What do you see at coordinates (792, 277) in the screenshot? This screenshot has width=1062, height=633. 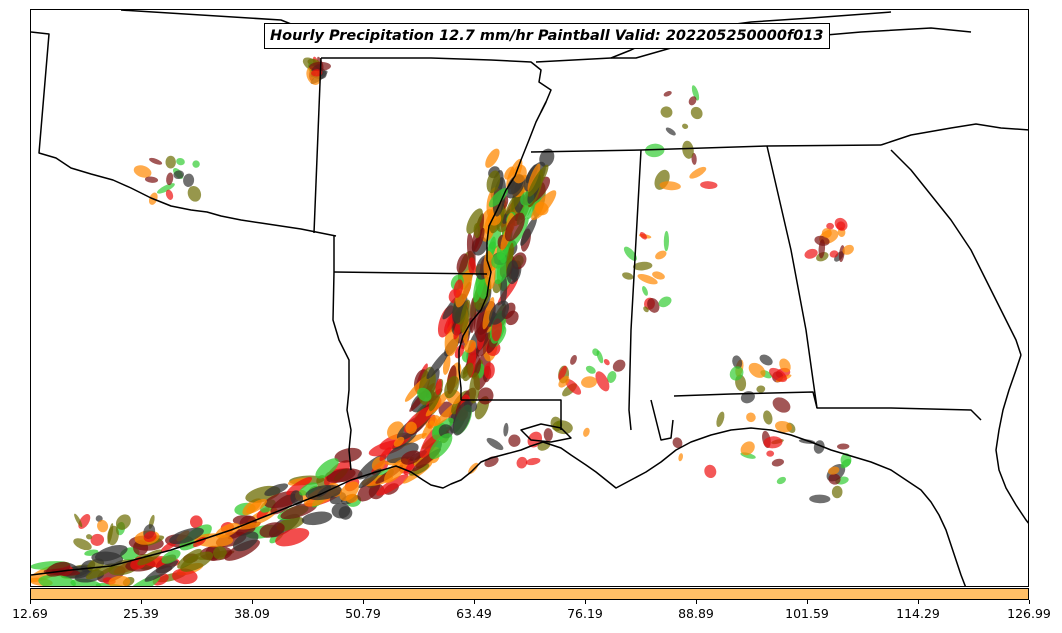 I see `state-border-al-ga` at bounding box center [792, 277].